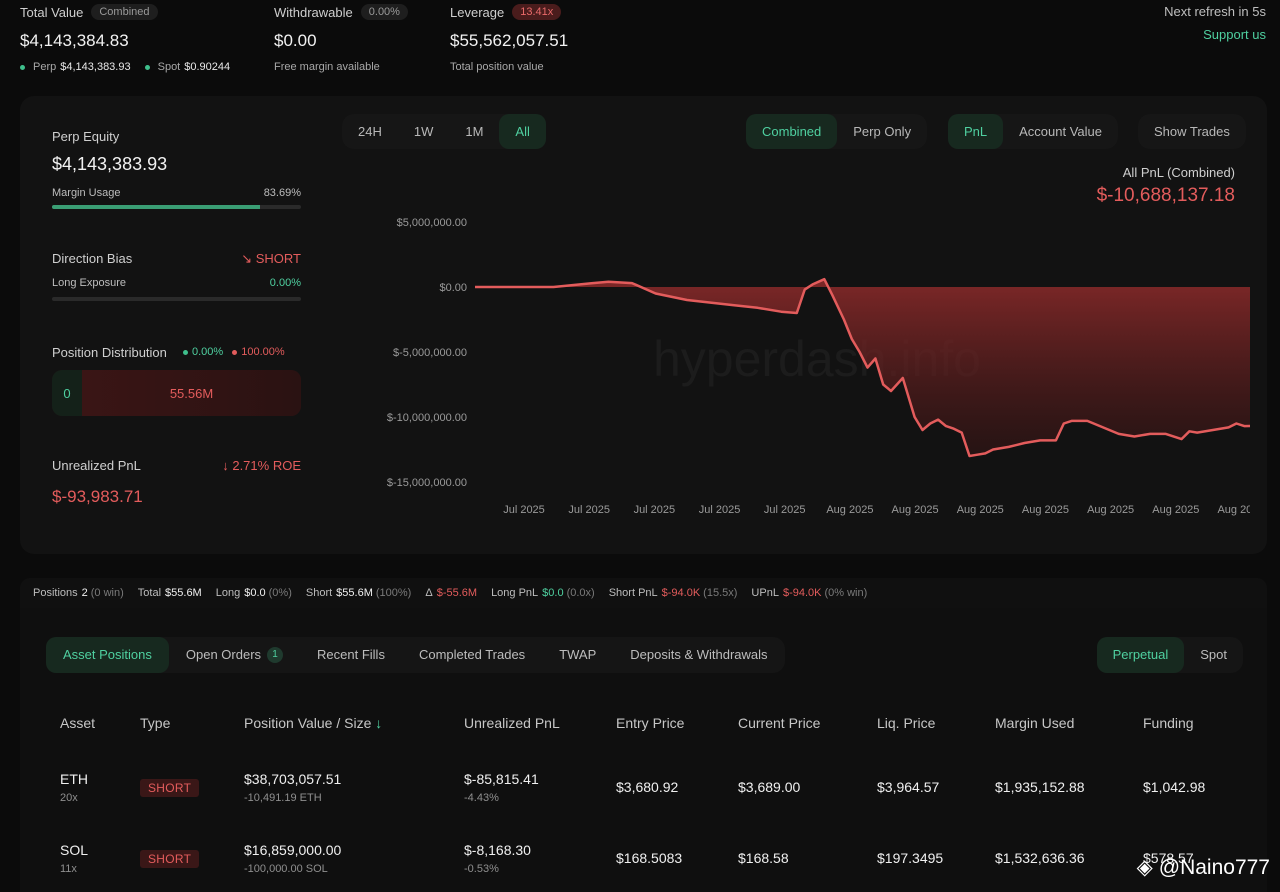  What do you see at coordinates (185, 352) in the screenshot?
I see `long-dot-icon` at bounding box center [185, 352].